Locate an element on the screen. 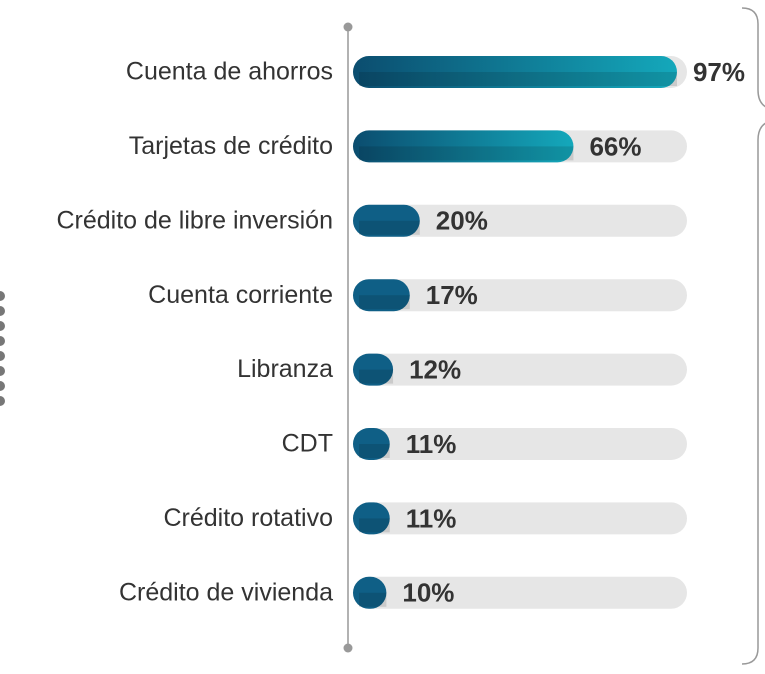 The width and height of the screenshot is (765, 674). category-label: Cuenta corriente is located at coordinates (240, 295).